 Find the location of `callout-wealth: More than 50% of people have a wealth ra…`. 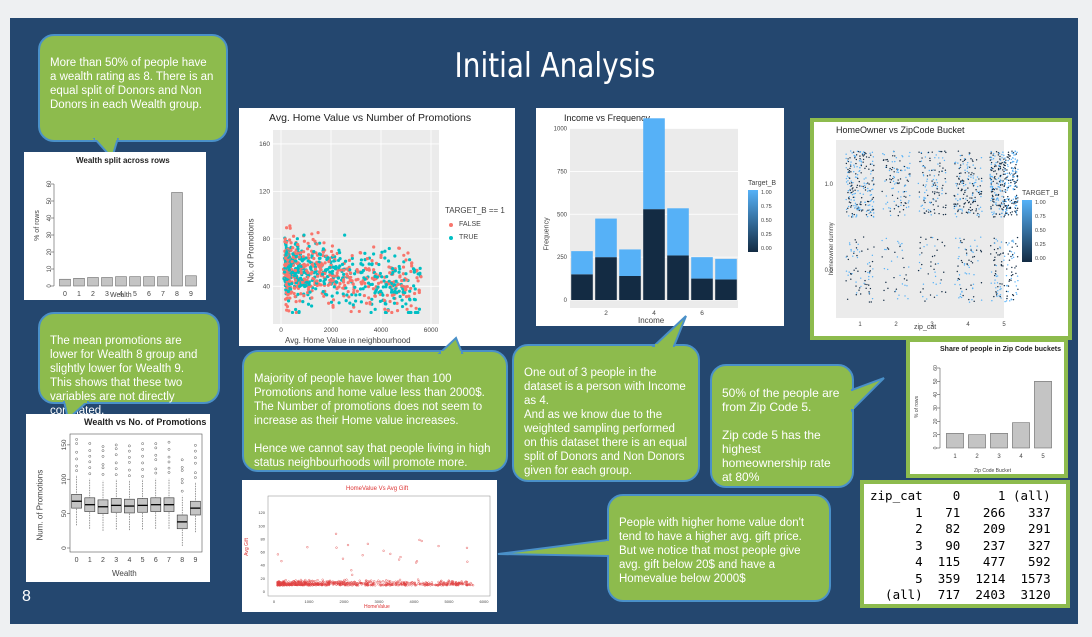

callout-wealth: More than 50% of people have a wealth ra… is located at coordinates (133, 88).